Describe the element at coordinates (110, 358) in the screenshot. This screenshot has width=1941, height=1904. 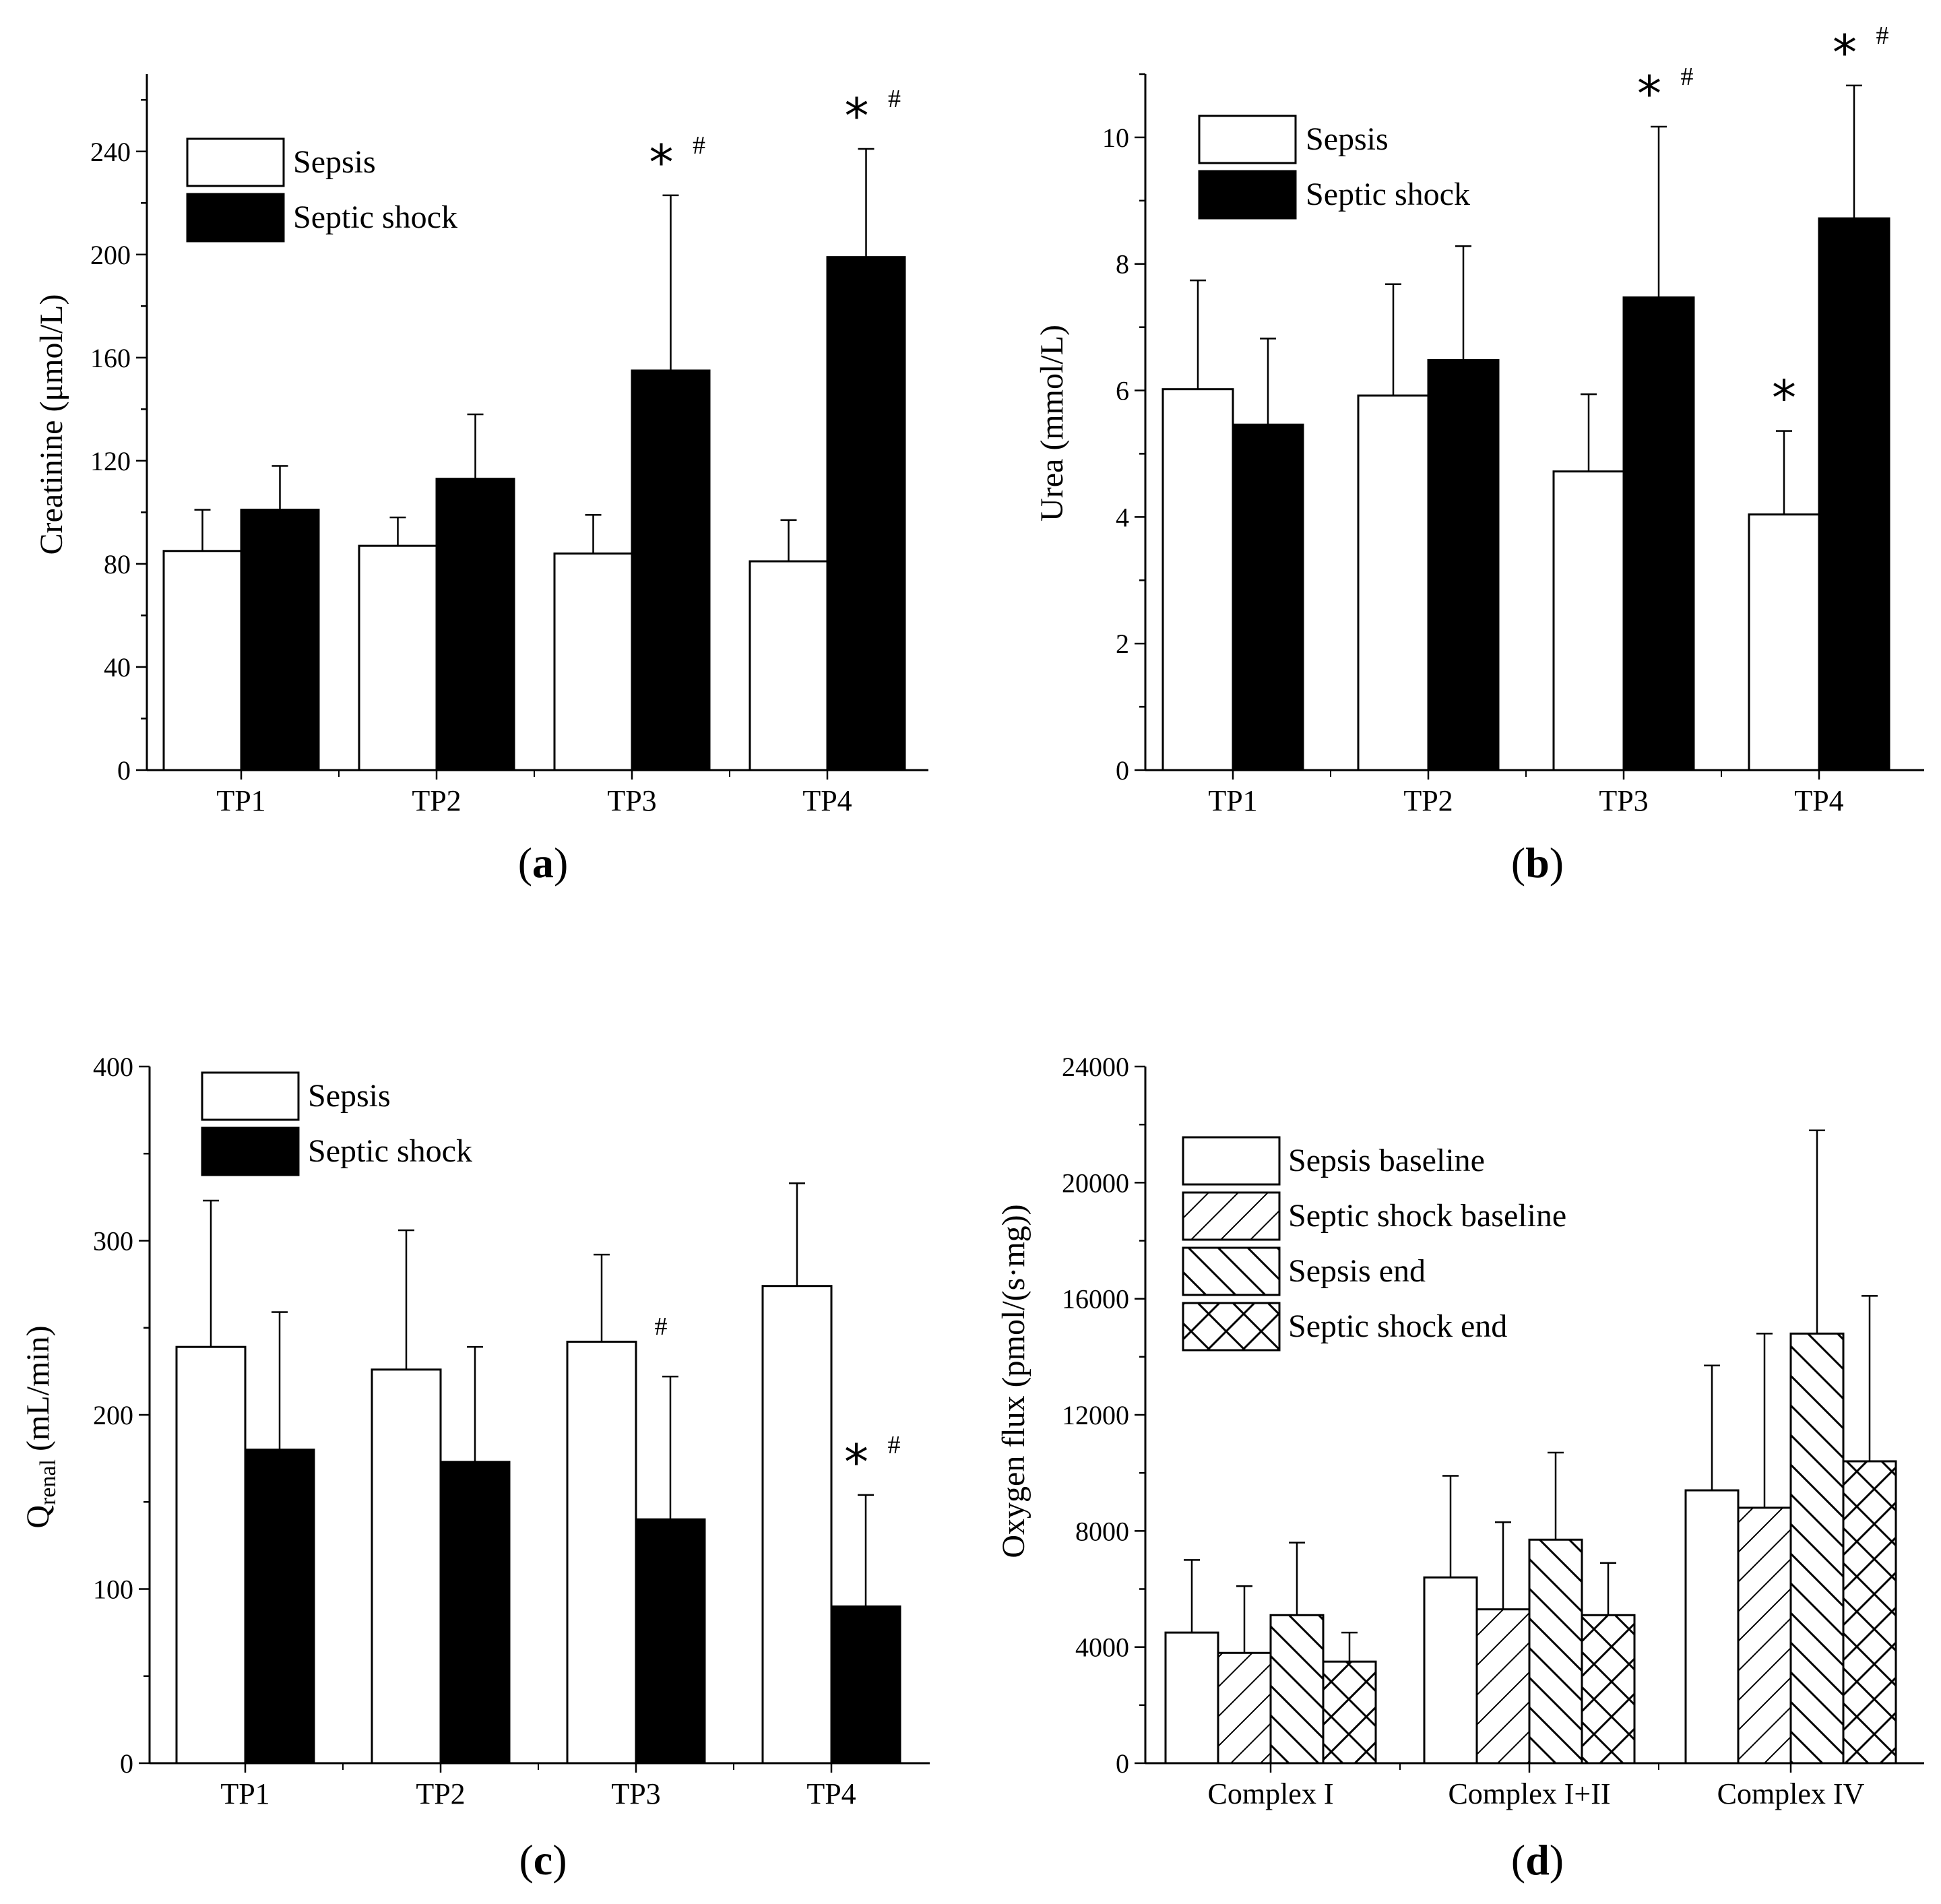
I see `y-tick-label: 160` at that location.